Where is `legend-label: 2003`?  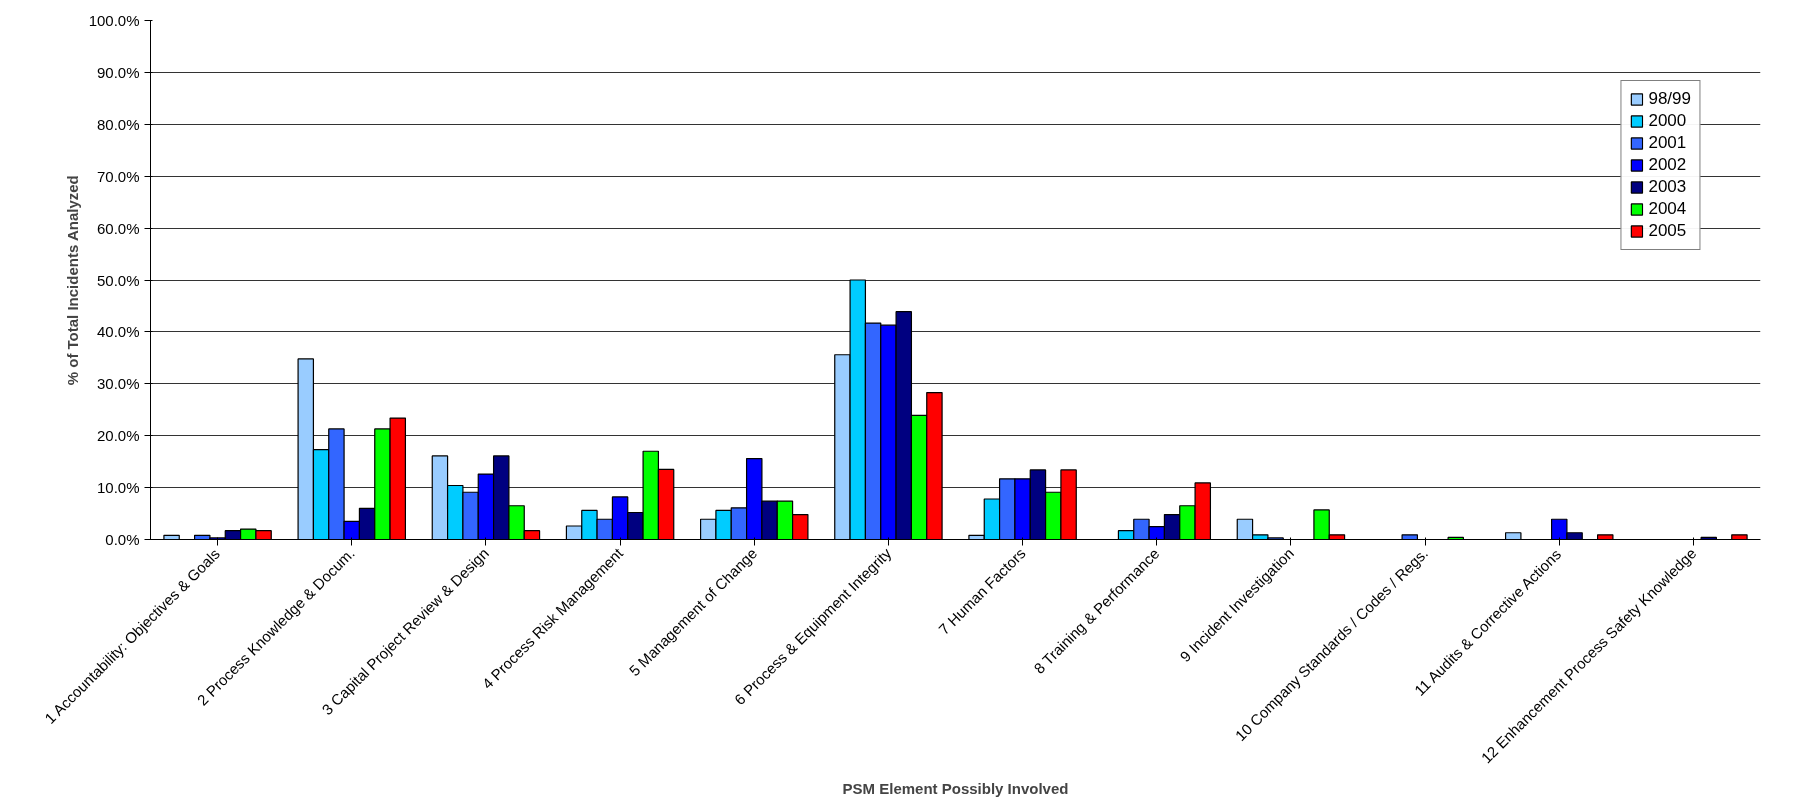 legend-label: 2003 is located at coordinates (1667, 187).